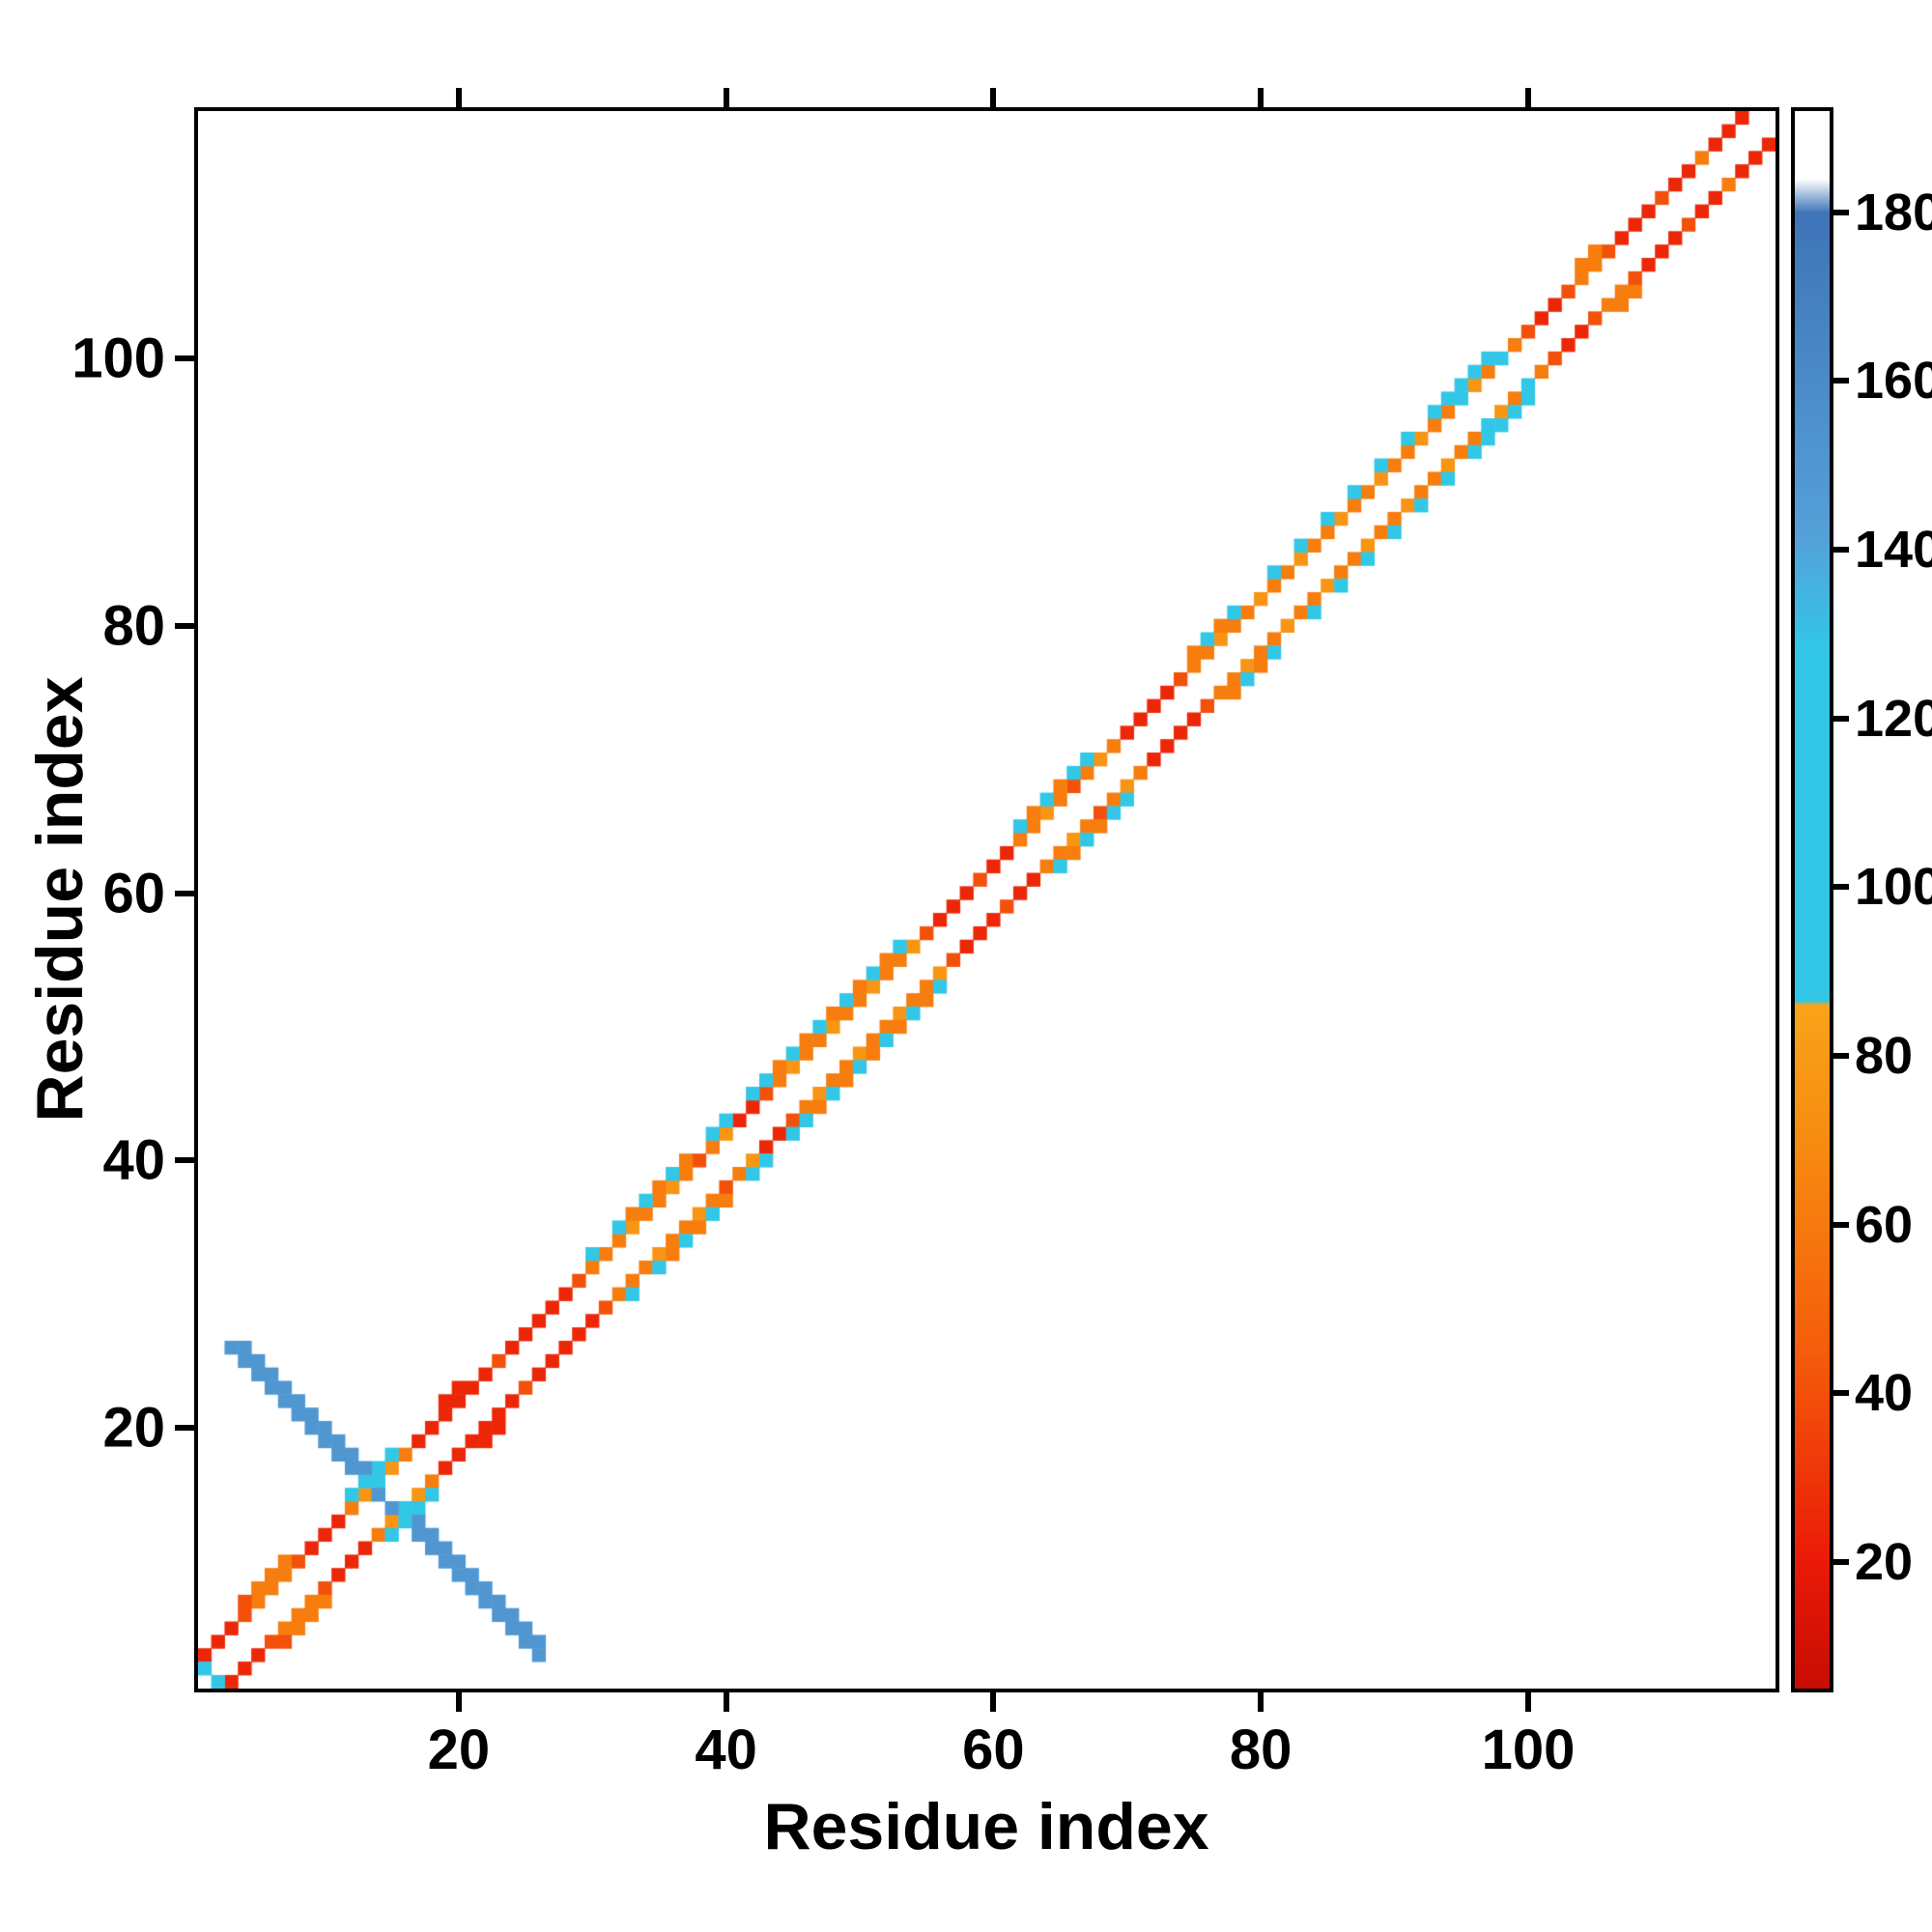 The image size is (1932, 1932). Describe the element at coordinates (133, 893) in the screenshot. I see `y-tick-label: 60` at that location.